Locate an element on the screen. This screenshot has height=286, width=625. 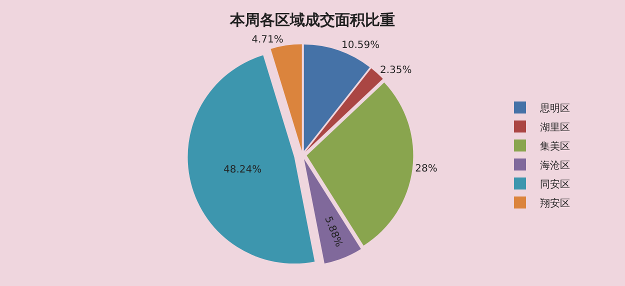
data-label: 28% is located at coordinates (426, 168).